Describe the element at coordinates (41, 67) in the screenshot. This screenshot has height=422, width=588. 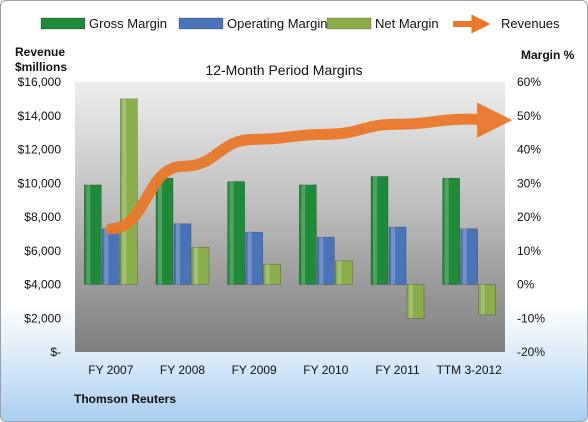
I see `left-axis-label-line2: $millions` at that location.